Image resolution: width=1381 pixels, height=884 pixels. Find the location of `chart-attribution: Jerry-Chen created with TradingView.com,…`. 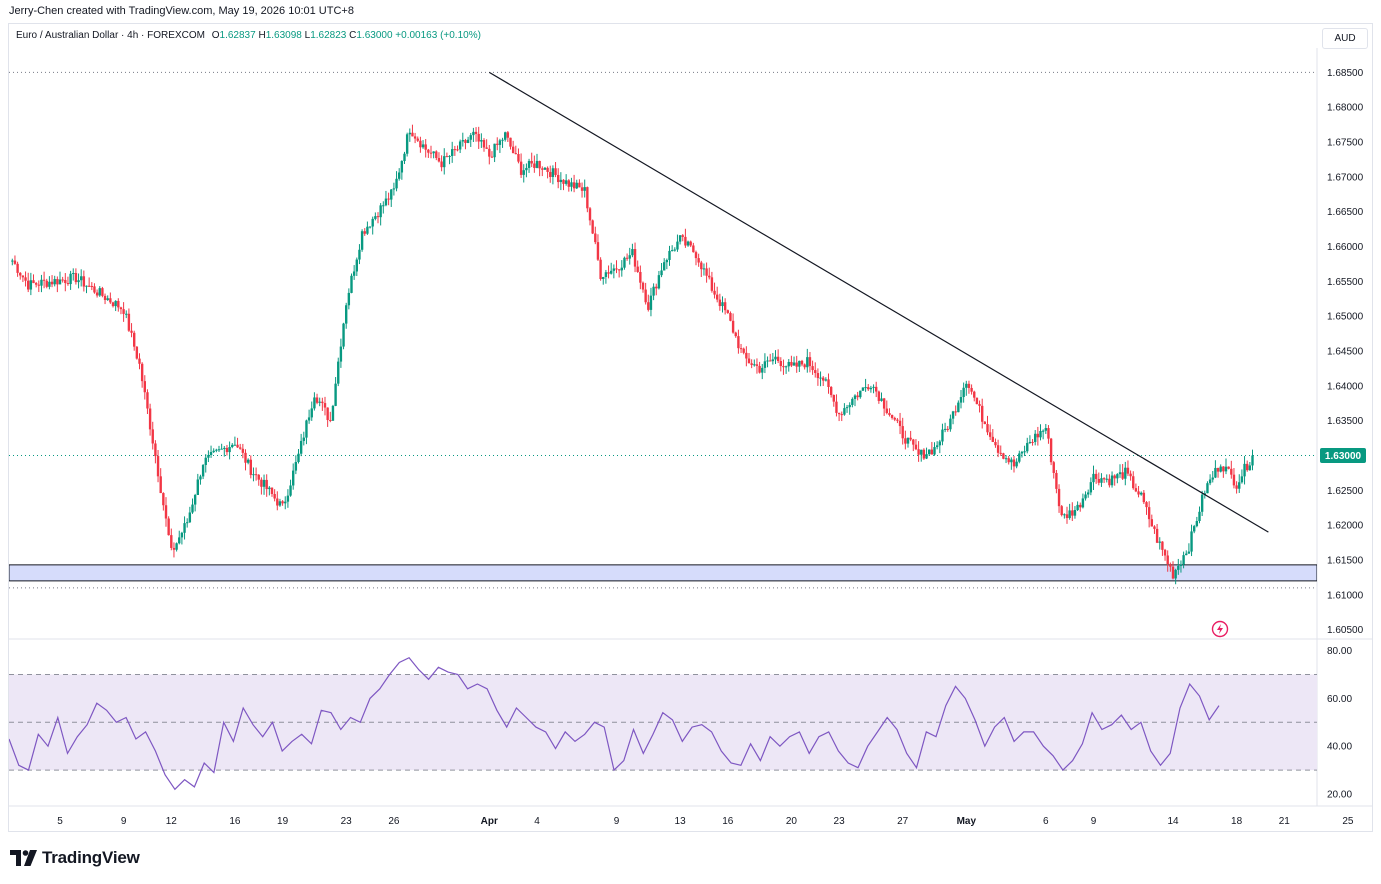

chart-attribution: Jerry-Chen created with TradingView.com,… is located at coordinates (181, 11).